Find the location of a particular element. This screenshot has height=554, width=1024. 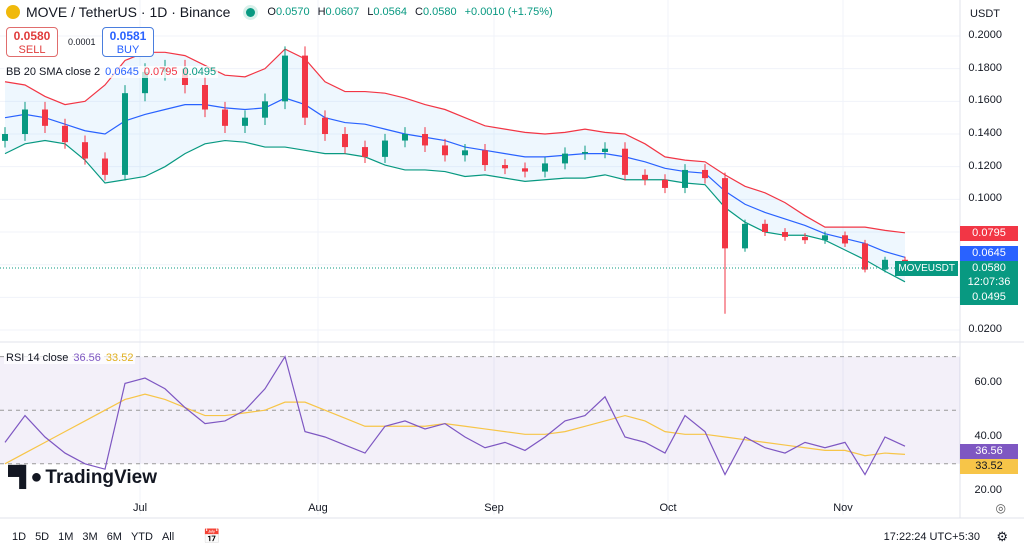

price-axis-label: 0.1400 is located at coordinates (985, 133).